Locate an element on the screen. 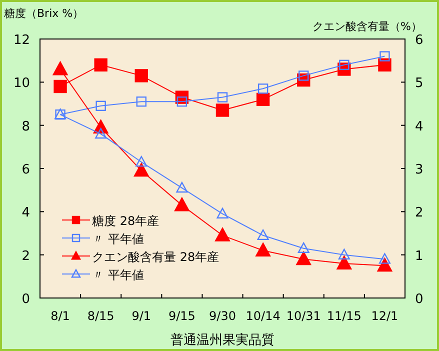 The image size is (439, 351). legend-label: 糖度 28年産 is located at coordinates (126, 221).